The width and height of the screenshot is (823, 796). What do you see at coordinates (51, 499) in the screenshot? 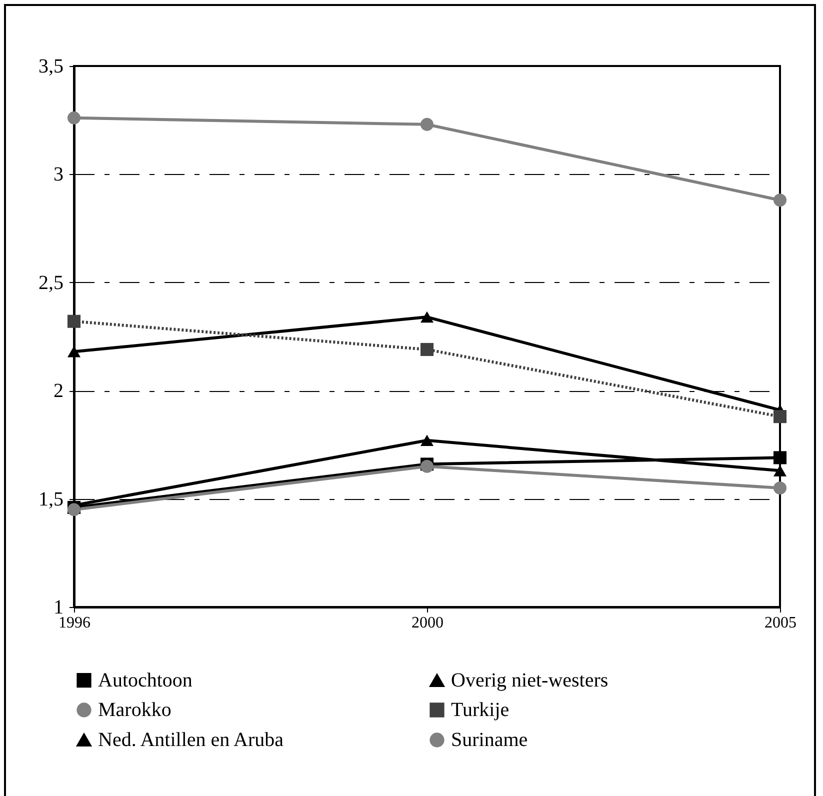
I see `y-tick-label: 1,5` at bounding box center [51, 499].